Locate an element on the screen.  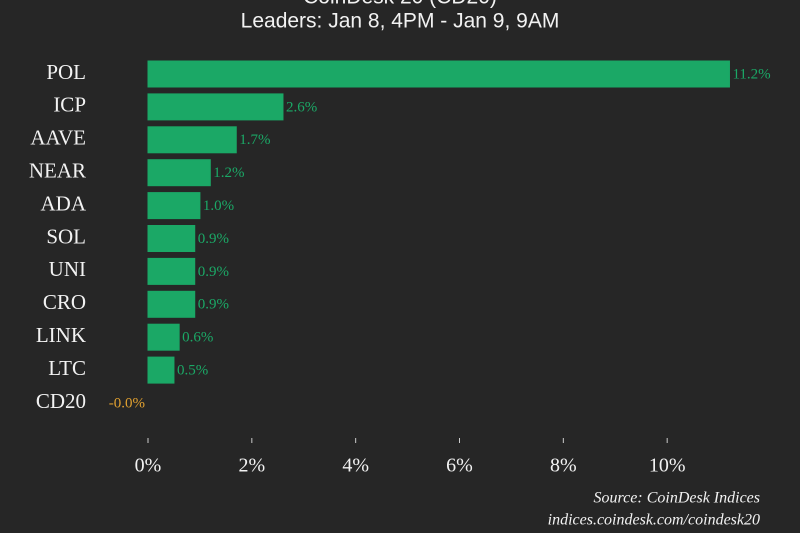
value-label: 1.0% is located at coordinates (218, 206).